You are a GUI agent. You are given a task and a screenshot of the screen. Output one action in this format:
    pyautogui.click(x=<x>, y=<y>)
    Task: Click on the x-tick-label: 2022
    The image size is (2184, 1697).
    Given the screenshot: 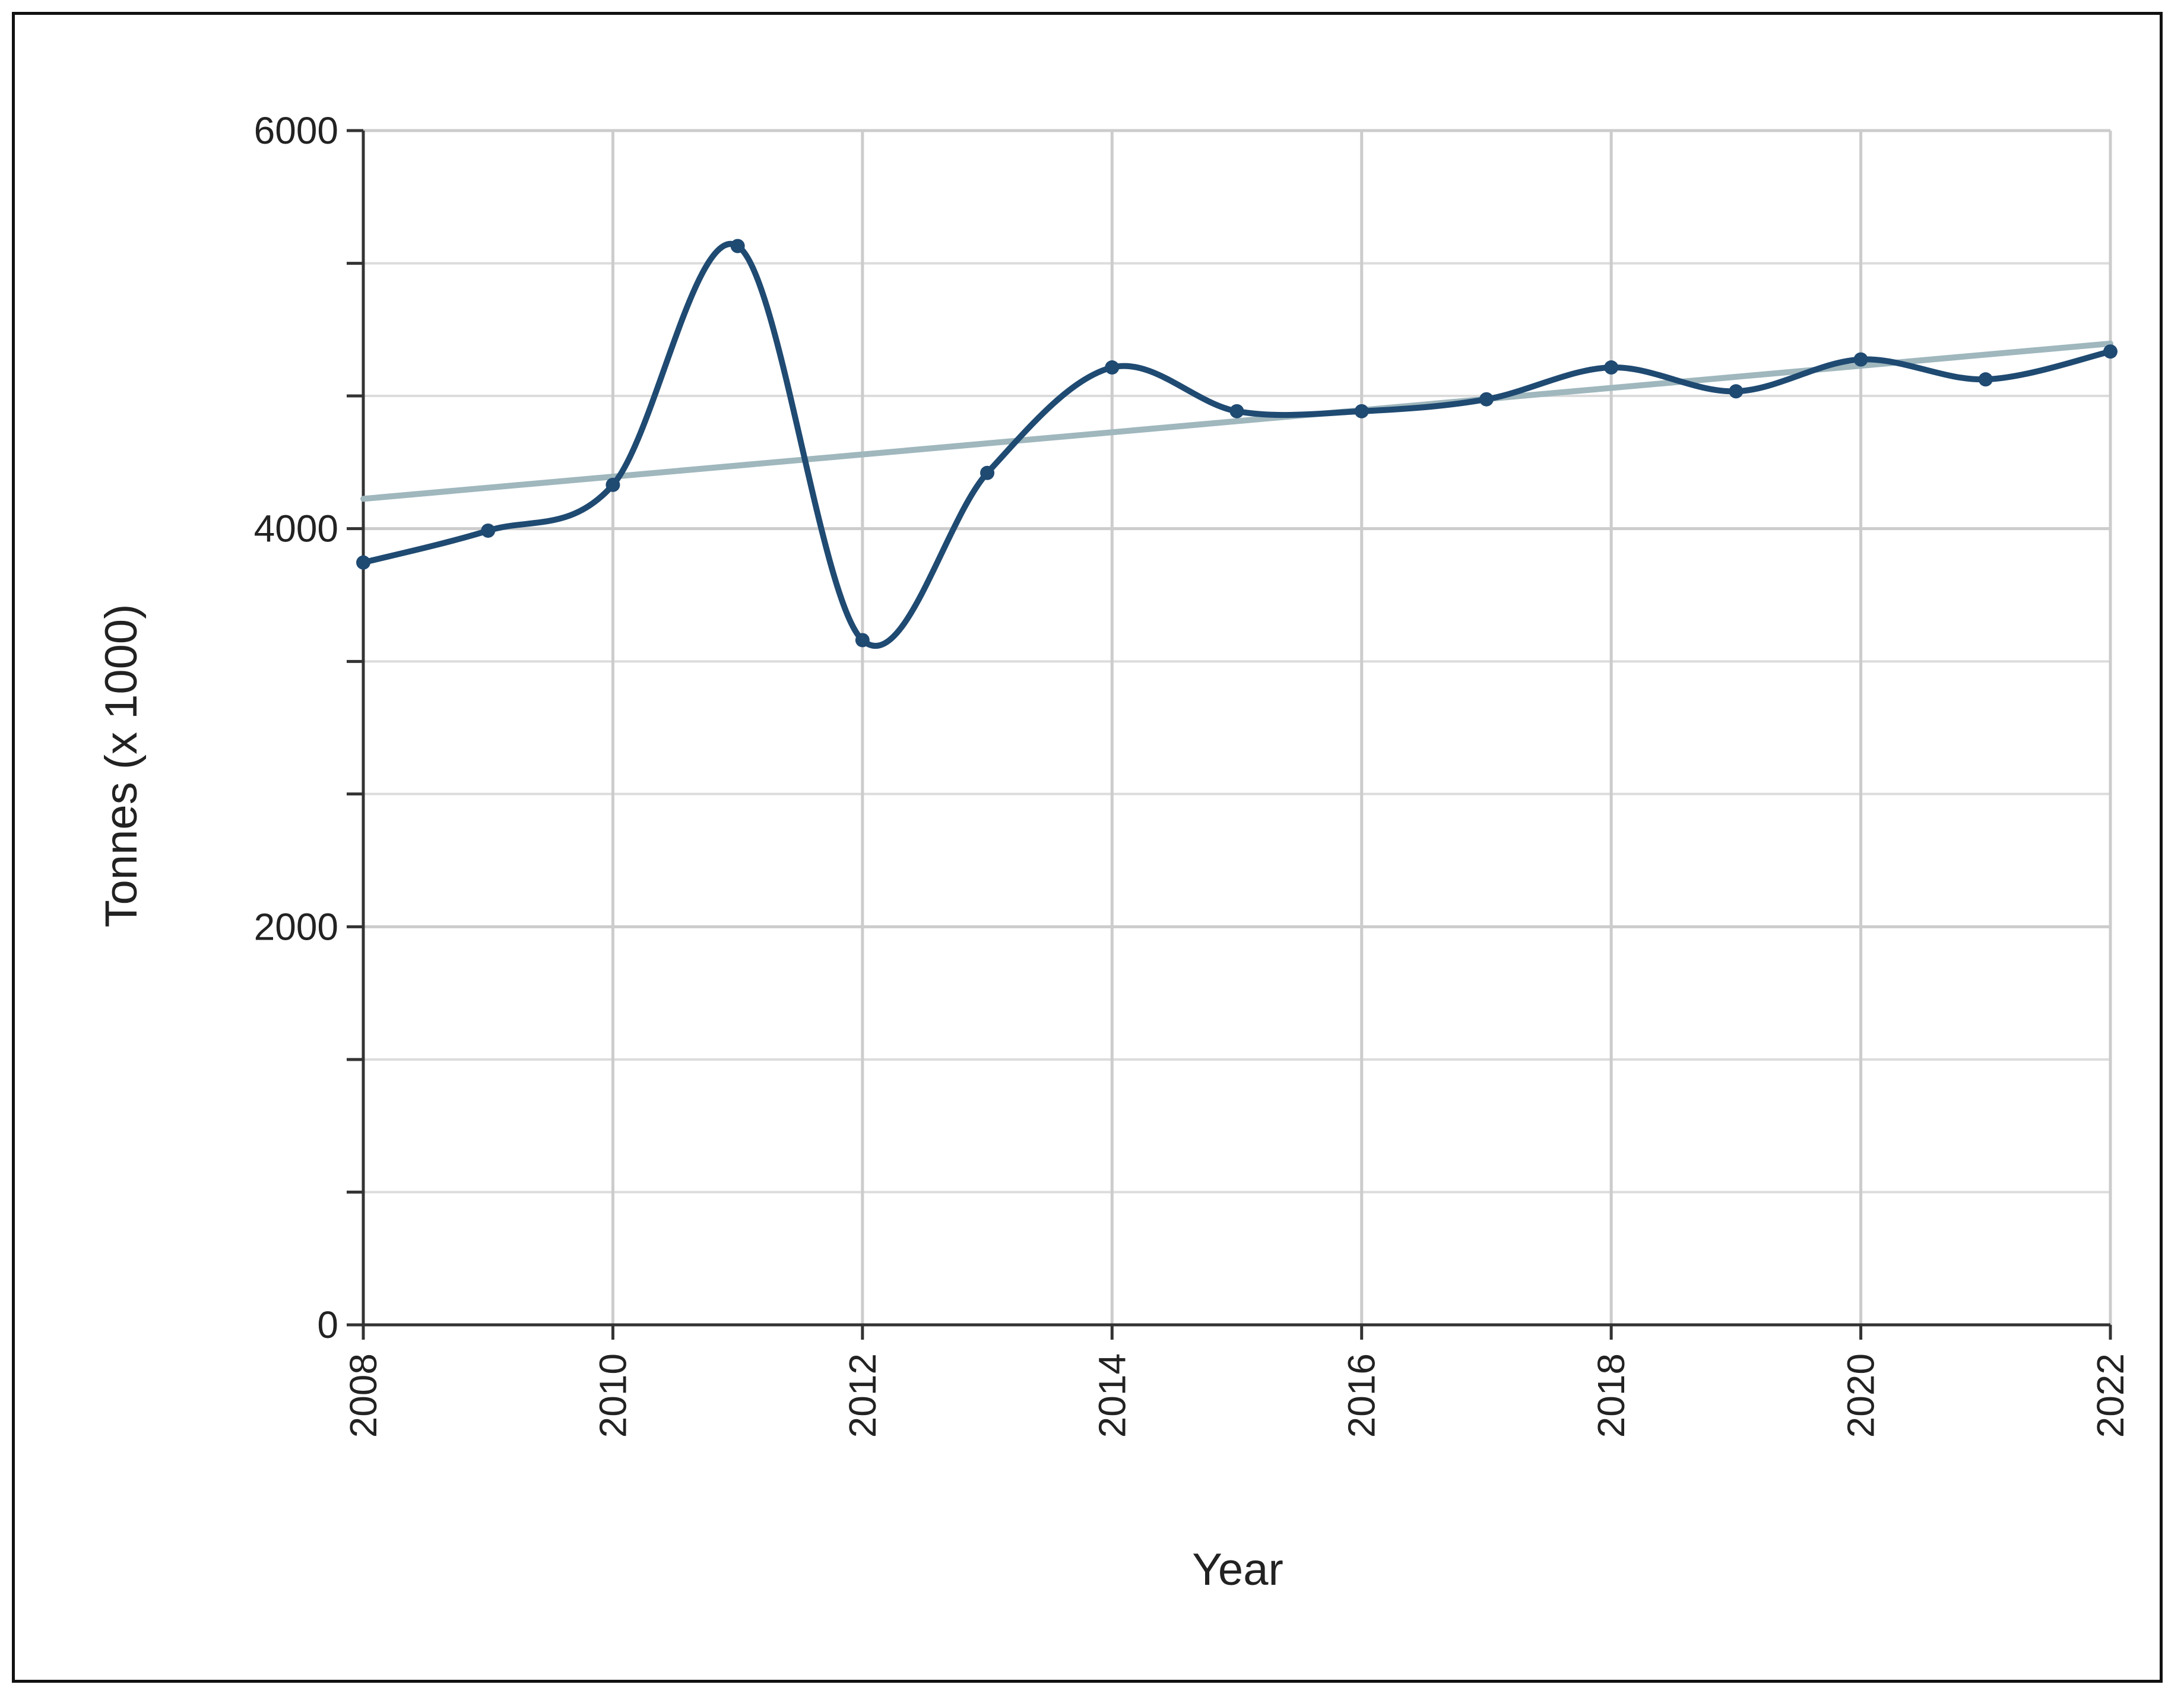 What is the action you would take?
    pyautogui.click(x=2110, y=1395)
    